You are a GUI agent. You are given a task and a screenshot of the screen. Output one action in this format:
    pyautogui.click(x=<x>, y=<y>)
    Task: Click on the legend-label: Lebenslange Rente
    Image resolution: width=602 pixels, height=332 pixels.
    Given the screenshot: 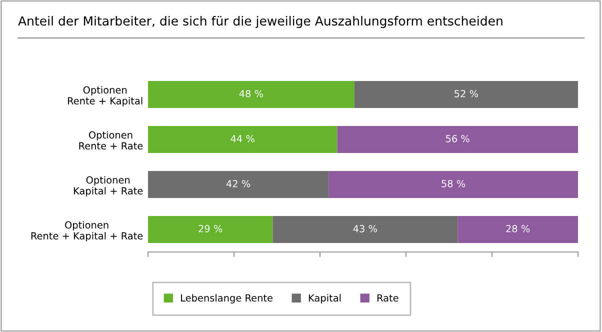 What is the action you would take?
    pyautogui.click(x=226, y=299)
    